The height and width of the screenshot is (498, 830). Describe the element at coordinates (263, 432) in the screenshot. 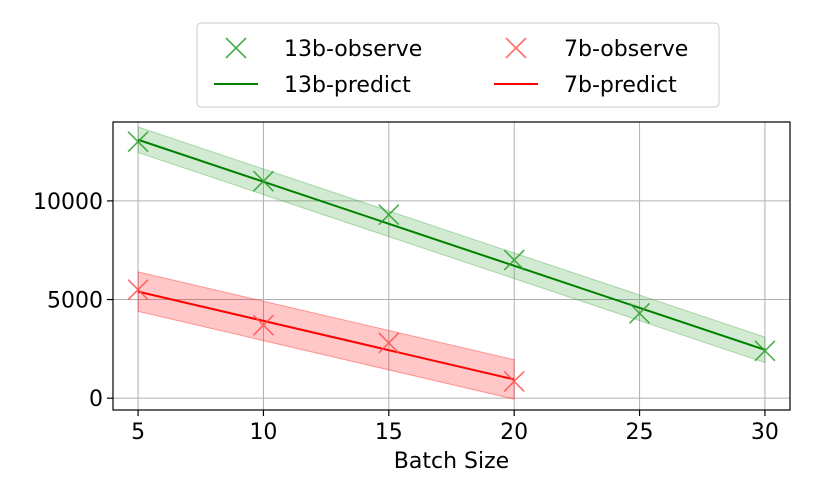

I see `x-tick-label: 10` at that location.